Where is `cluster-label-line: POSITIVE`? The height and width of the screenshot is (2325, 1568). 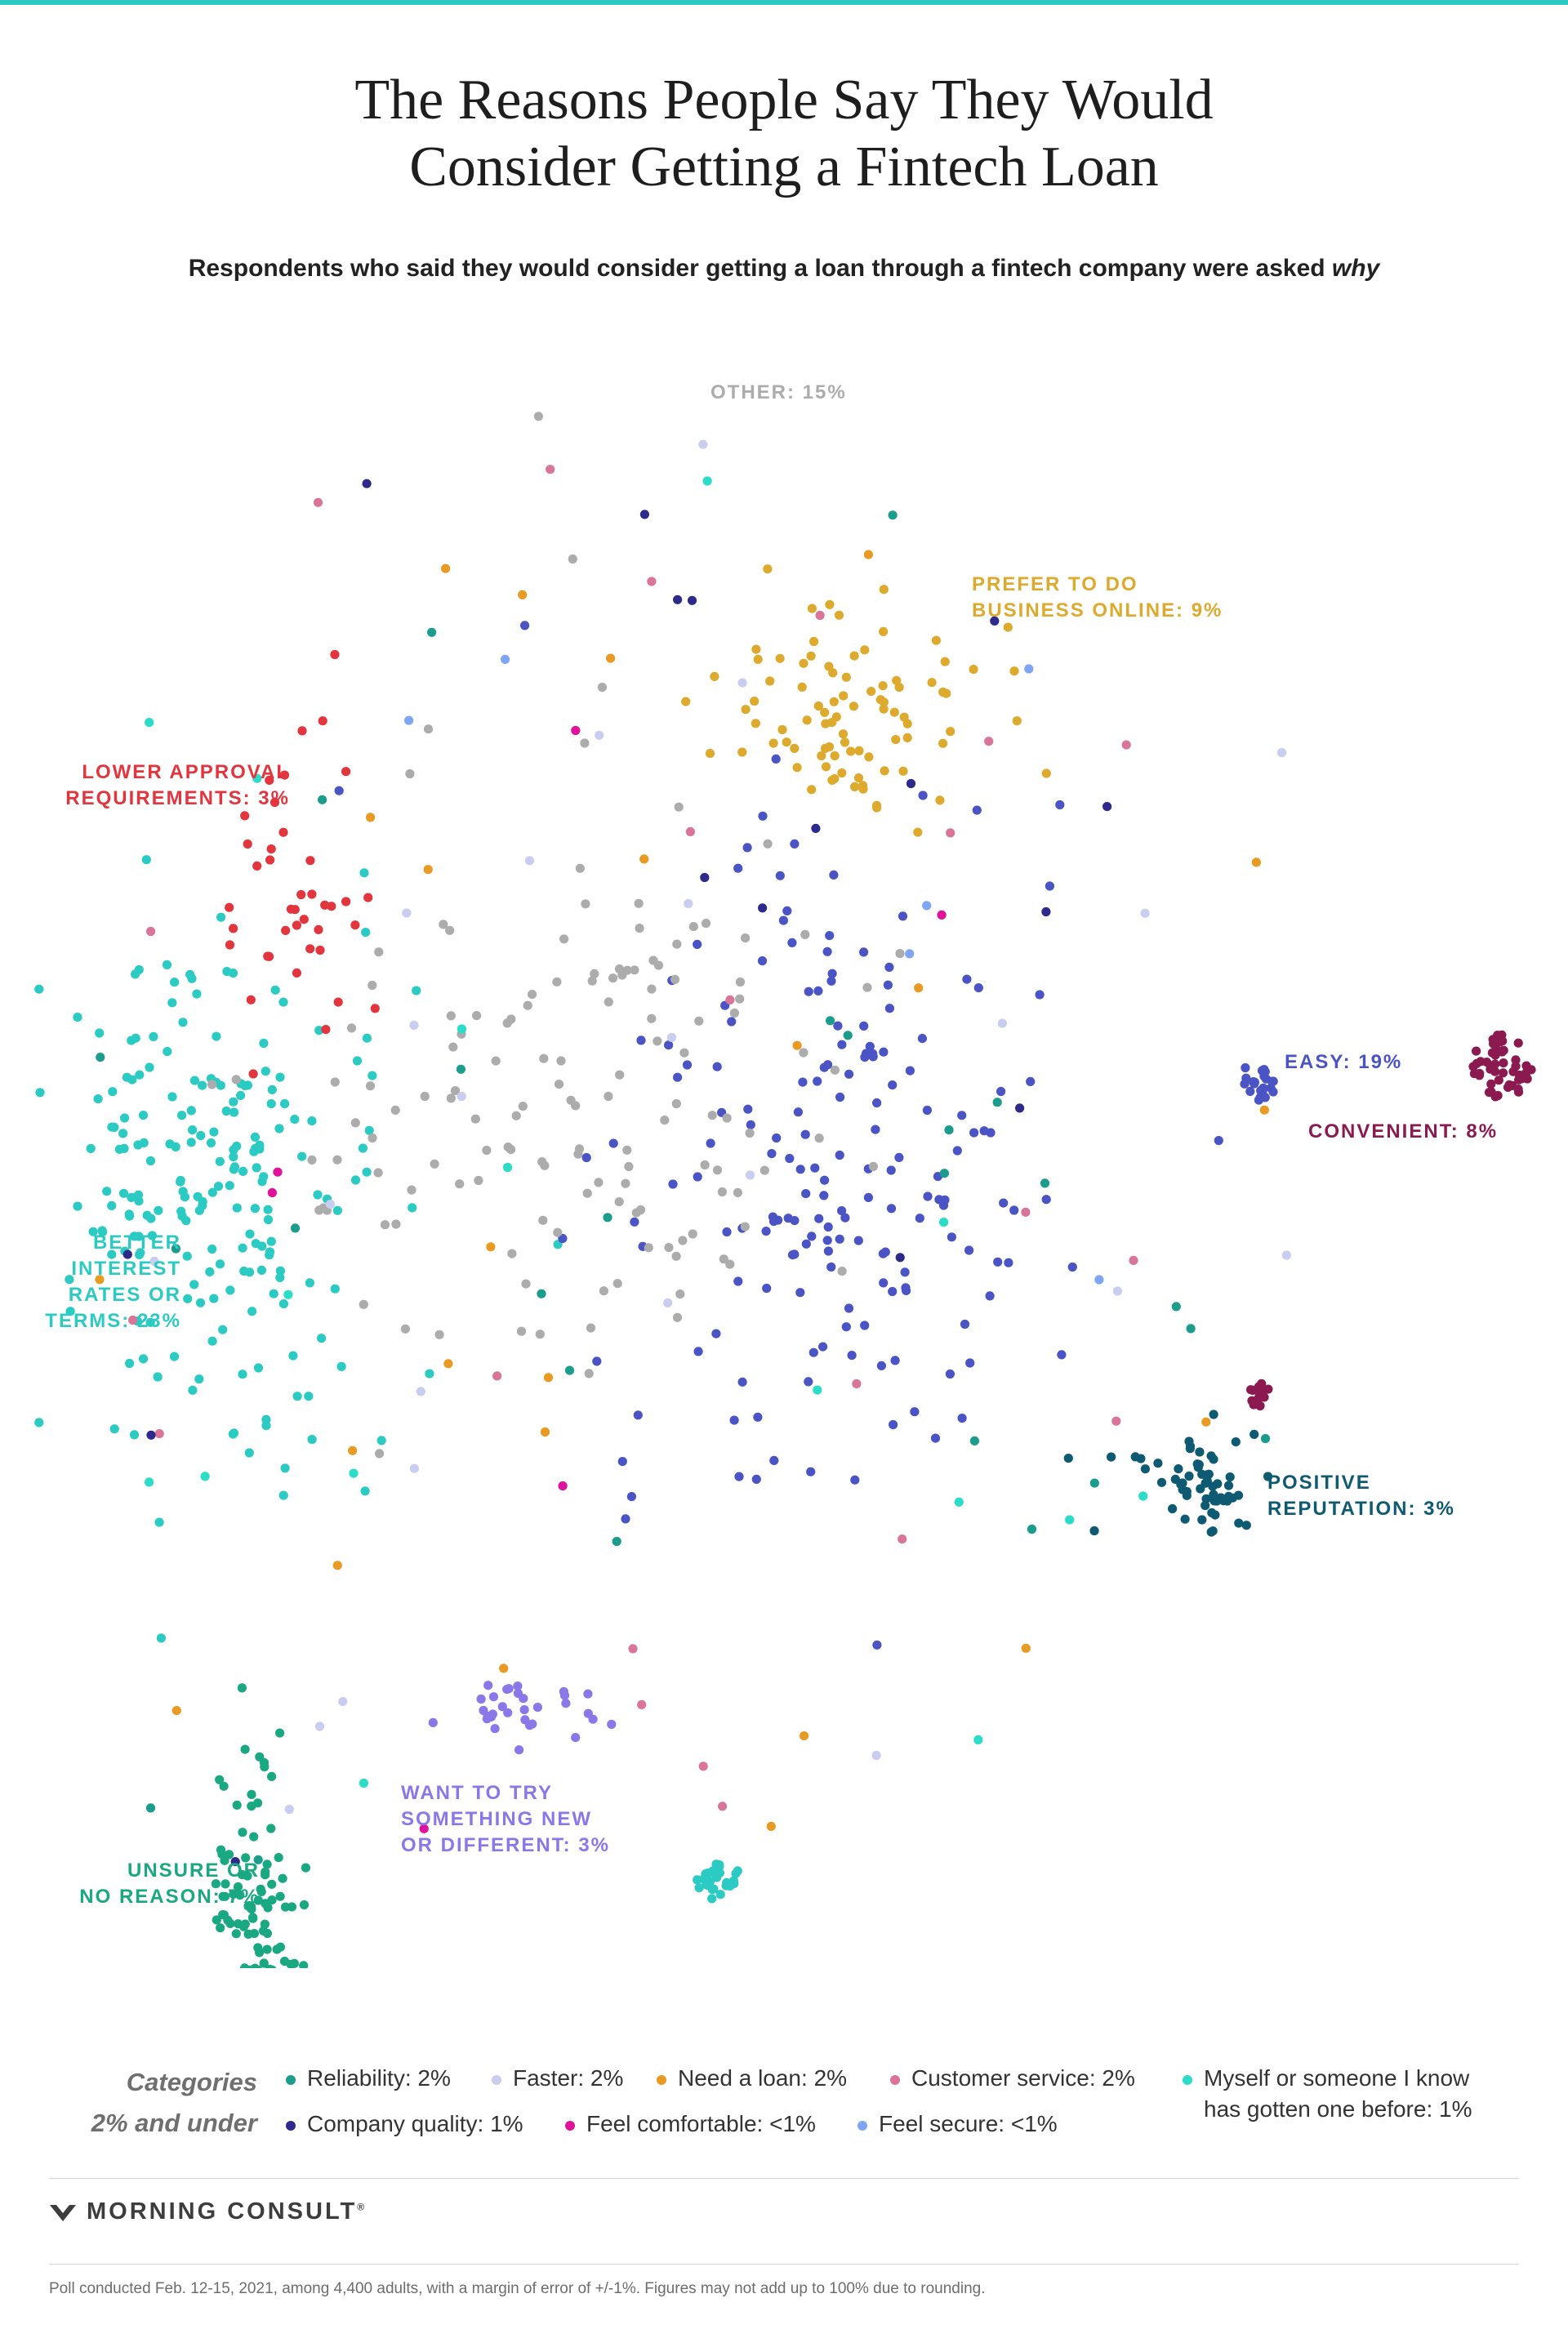 cluster-label-line: POSITIVE is located at coordinates (1319, 1483).